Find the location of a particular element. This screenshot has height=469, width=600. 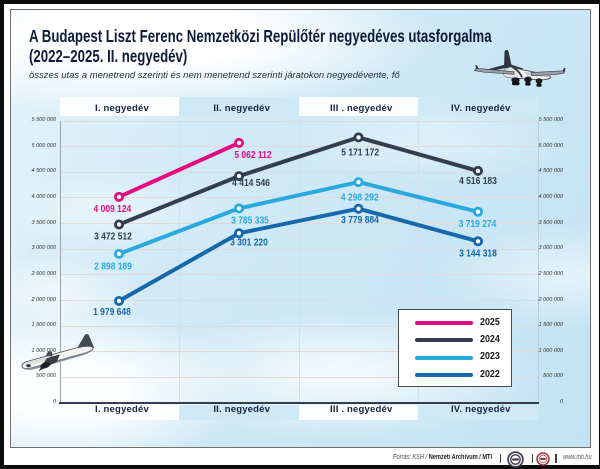

svg-text: 3 785 335 is located at coordinates (250, 220).